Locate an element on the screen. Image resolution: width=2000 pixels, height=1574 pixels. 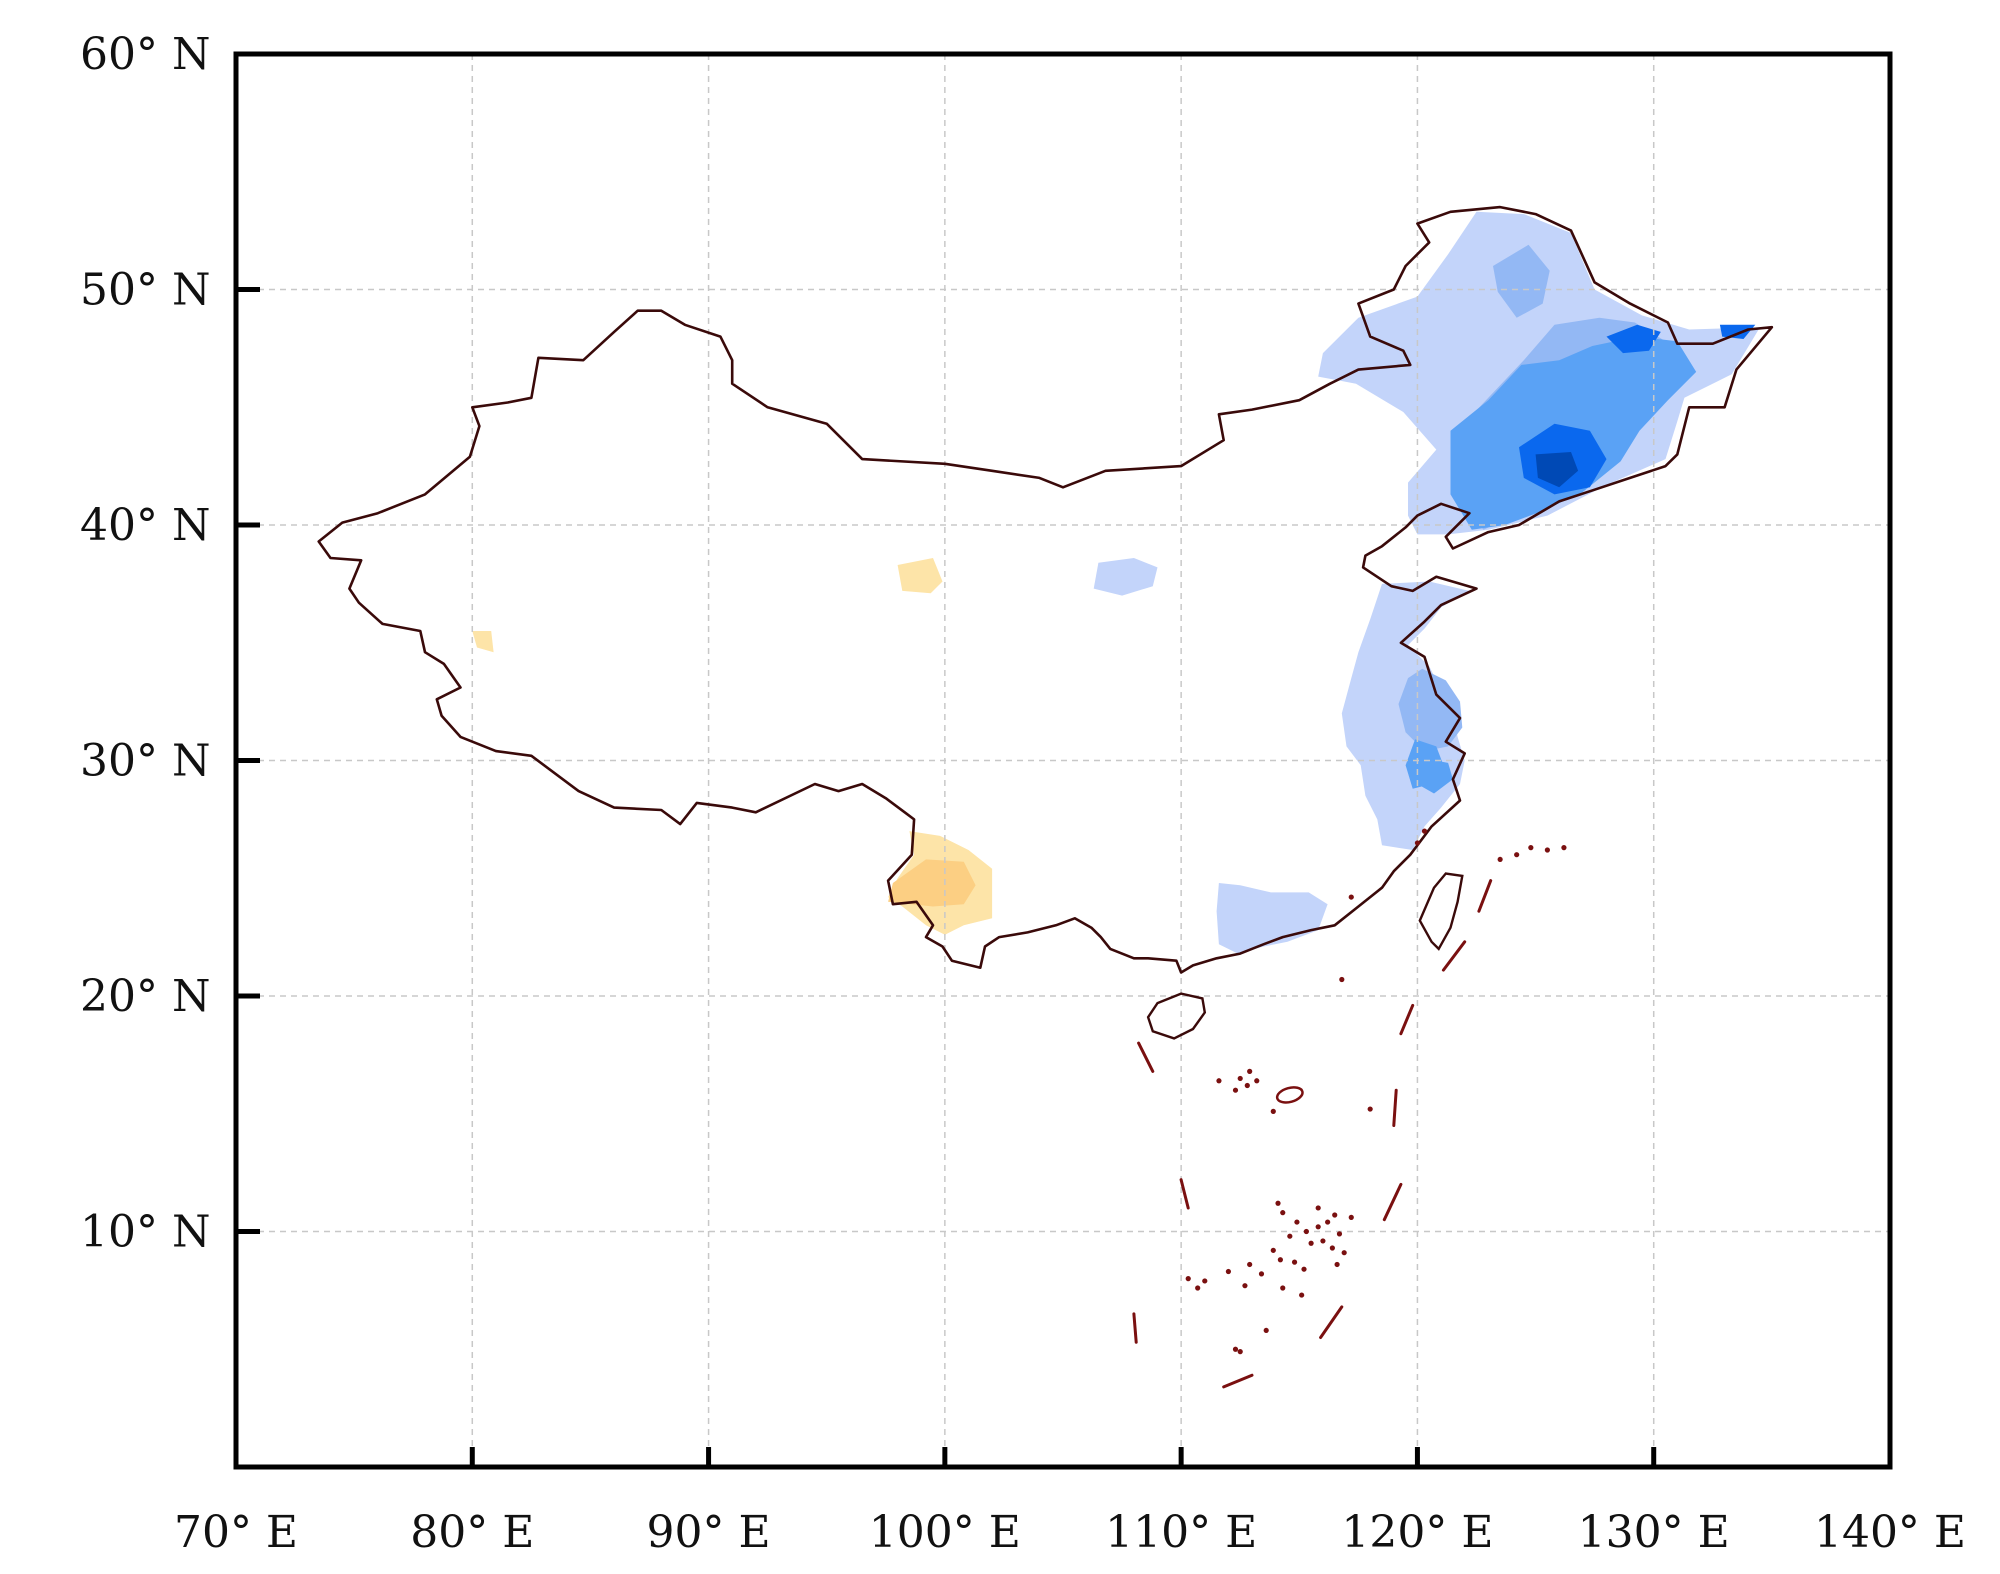
lat-tick-label: 60° N is located at coordinates (145, 54).